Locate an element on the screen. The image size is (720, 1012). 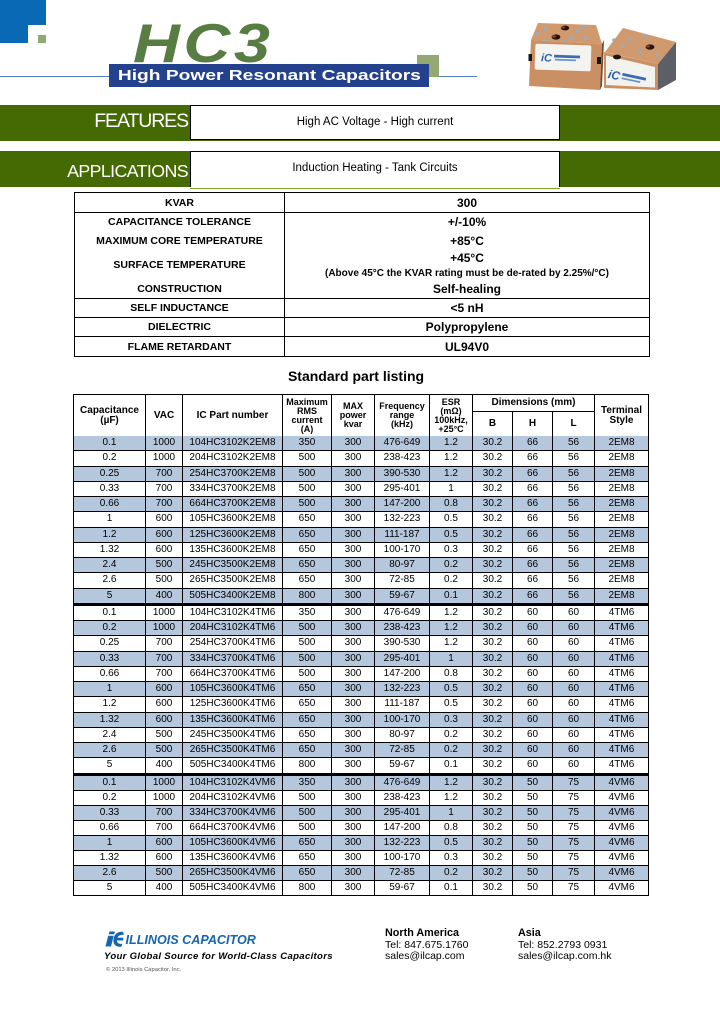
svg-text: ILLINOIS CAPACITOR is located at coordinates (191, 940).